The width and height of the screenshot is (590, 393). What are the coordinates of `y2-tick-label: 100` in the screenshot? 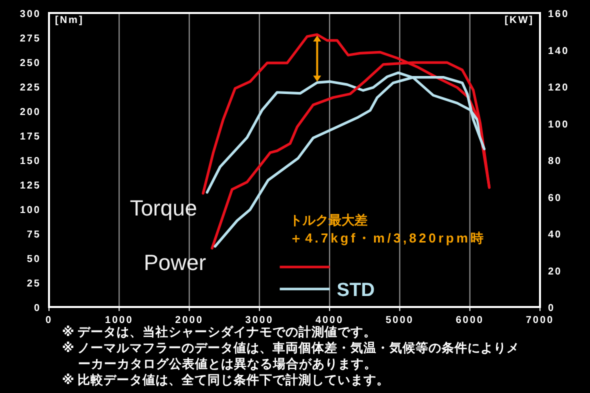 It's located at (559, 124).